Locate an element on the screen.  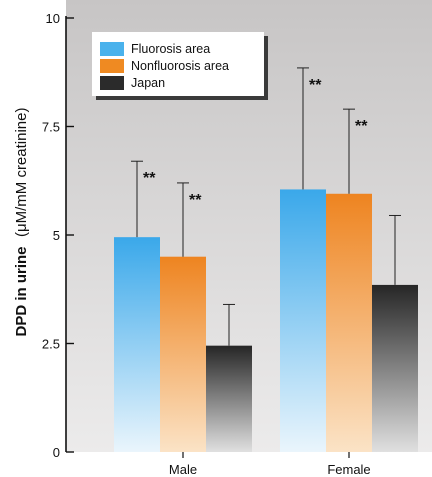
y-tick-label-4: 10 is located at coordinates (53, 18).